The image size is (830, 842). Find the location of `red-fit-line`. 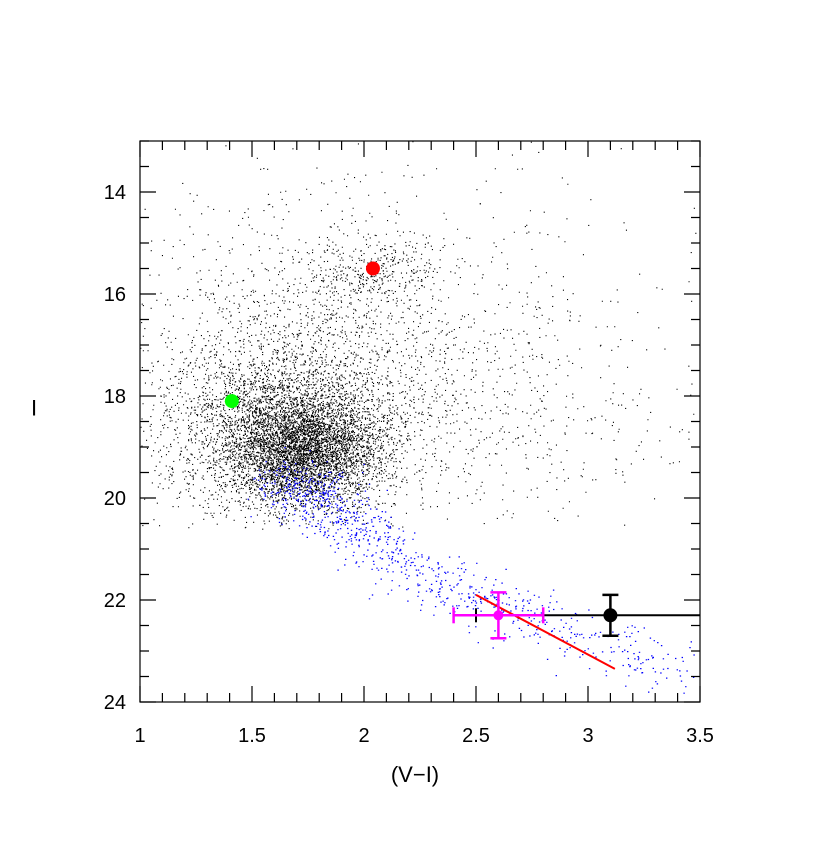

red-fit-line is located at coordinates (545, 632).